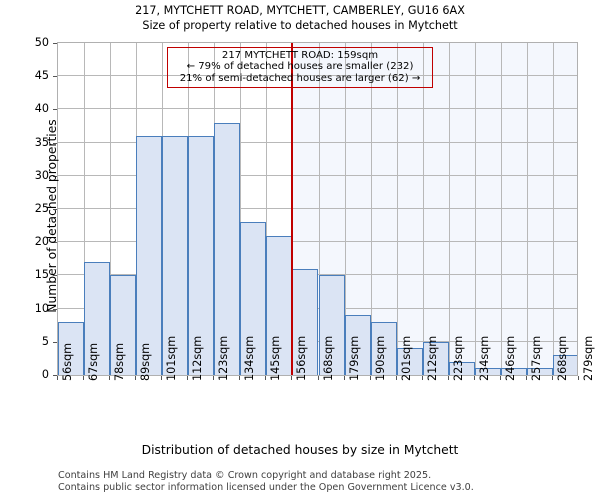  What do you see at coordinates (172, 358) in the screenshot?
I see `x-tick-label: 101sqm` at bounding box center [172, 358].